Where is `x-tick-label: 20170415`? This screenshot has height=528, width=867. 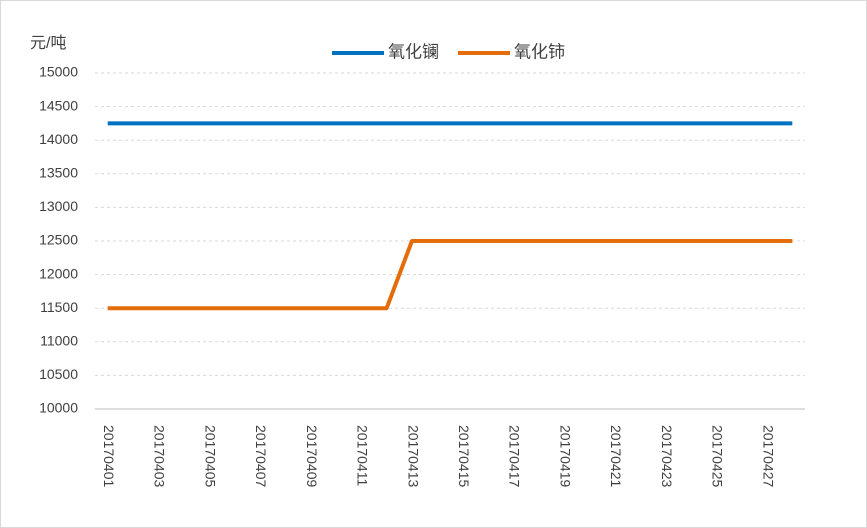
x-tick-label: 20170415 is located at coordinates (464, 456).